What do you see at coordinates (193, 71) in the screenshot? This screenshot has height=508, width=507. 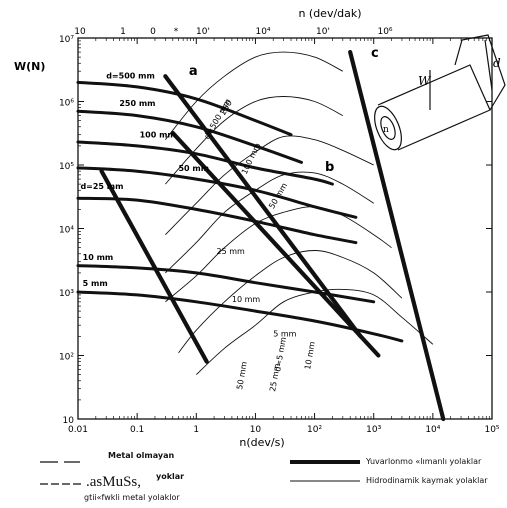 I see `boundary-label-a: a` at bounding box center [193, 71].